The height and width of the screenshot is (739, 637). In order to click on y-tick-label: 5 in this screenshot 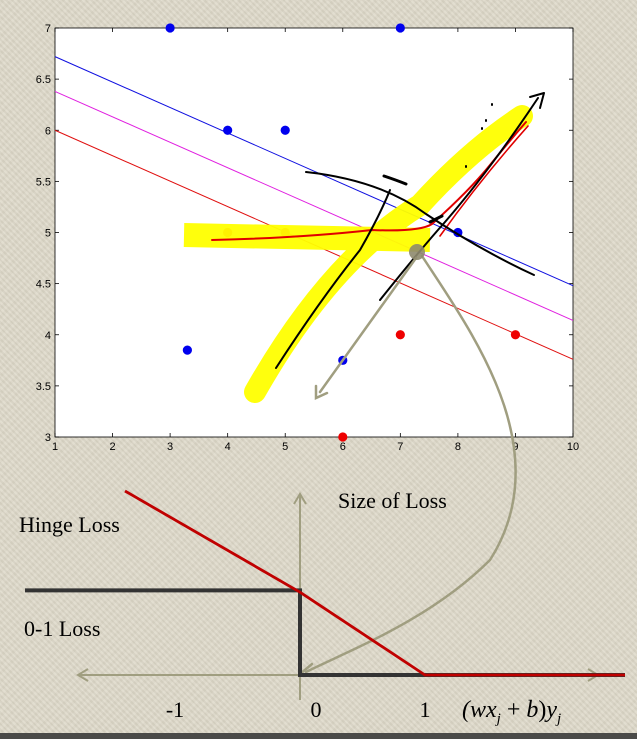, I will do `click(48, 234)`.